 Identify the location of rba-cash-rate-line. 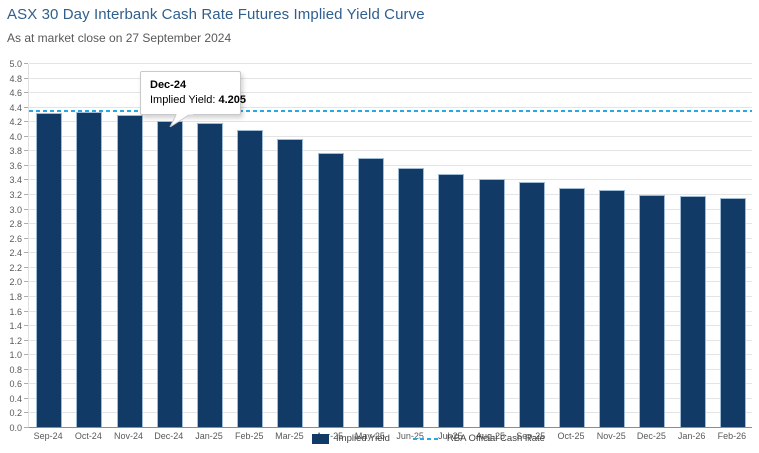
(390, 111).